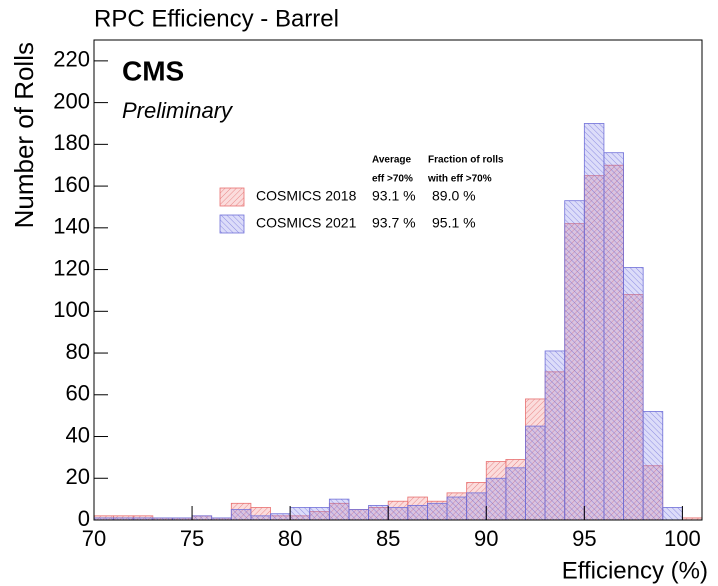 The height and width of the screenshot is (586, 718). Describe the element at coordinates (71, 267) in the screenshot. I see `y-tick-label: 120` at that location.